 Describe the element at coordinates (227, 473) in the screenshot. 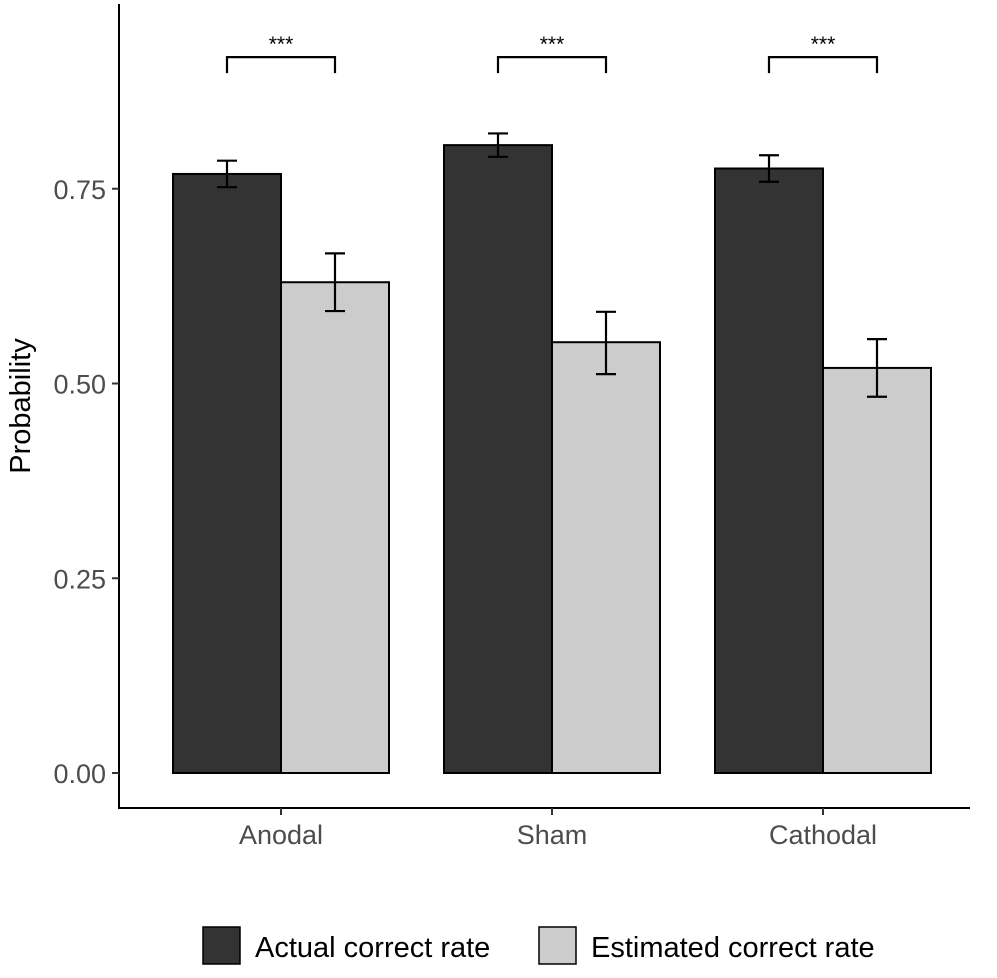

I see `bar-anodal-actual` at that location.